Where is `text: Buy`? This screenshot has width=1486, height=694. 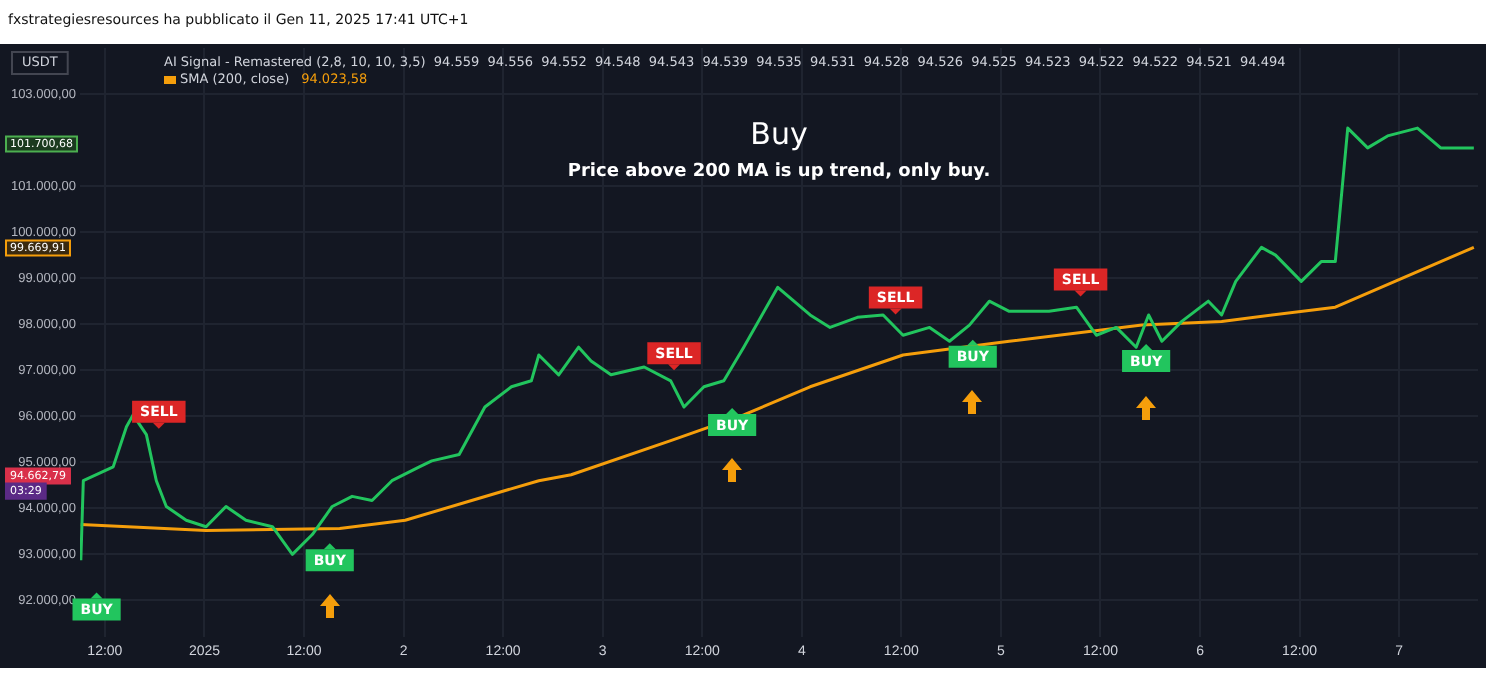
text: Buy is located at coordinates (779, 134).